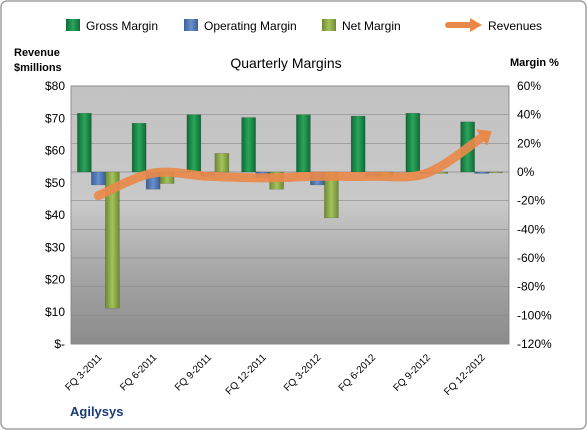 This screenshot has height=430, width=587. What do you see at coordinates (534, 315) in the screenshot?
I see `right-tick-label: -100%` at bounding box center [534, 315].